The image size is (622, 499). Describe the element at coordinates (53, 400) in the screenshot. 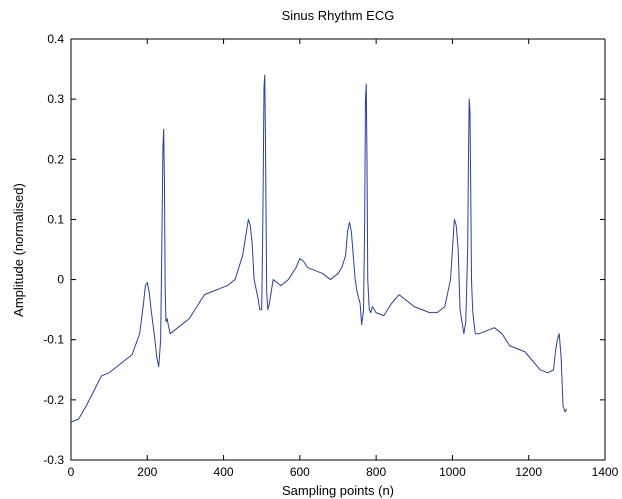

I see `y-tick-label: -0.2` at that location.